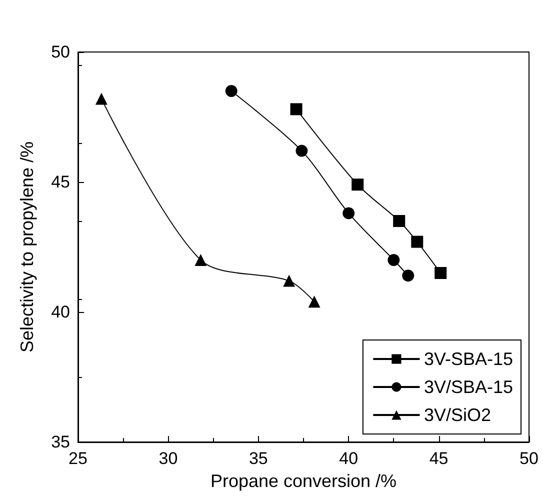 This screenshot has width=543, height=498. I want to click on y-tick-label: 50, so click(60, 52).